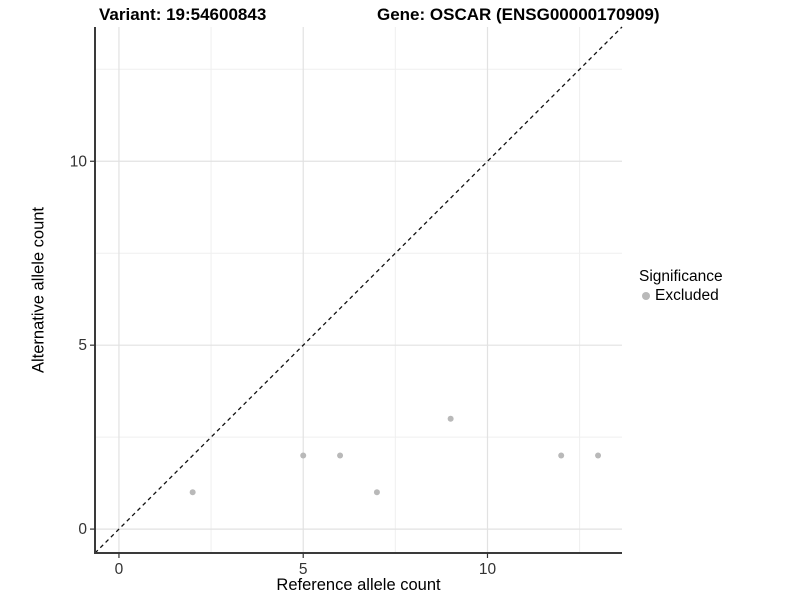 This screenshot has height=600, width=800. I want to click on legend-item-label: Excluded, so click(687, 295).